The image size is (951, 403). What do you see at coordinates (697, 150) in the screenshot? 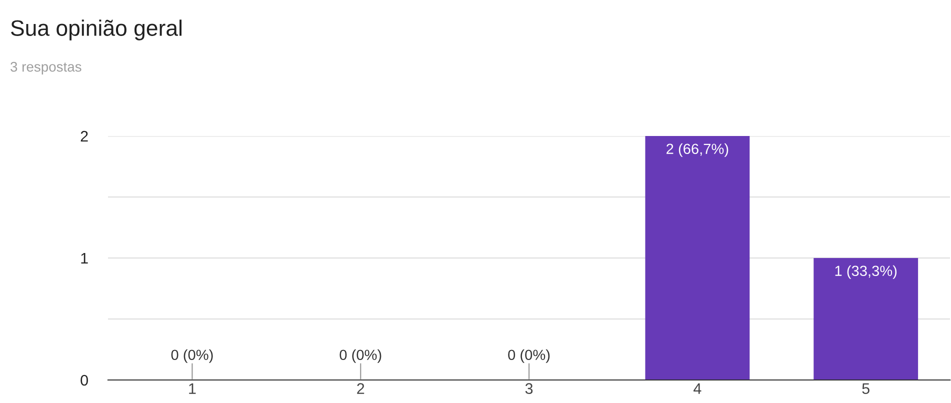
I see `data-label: 2 (66,7%)` at bounding box center [697, 150].